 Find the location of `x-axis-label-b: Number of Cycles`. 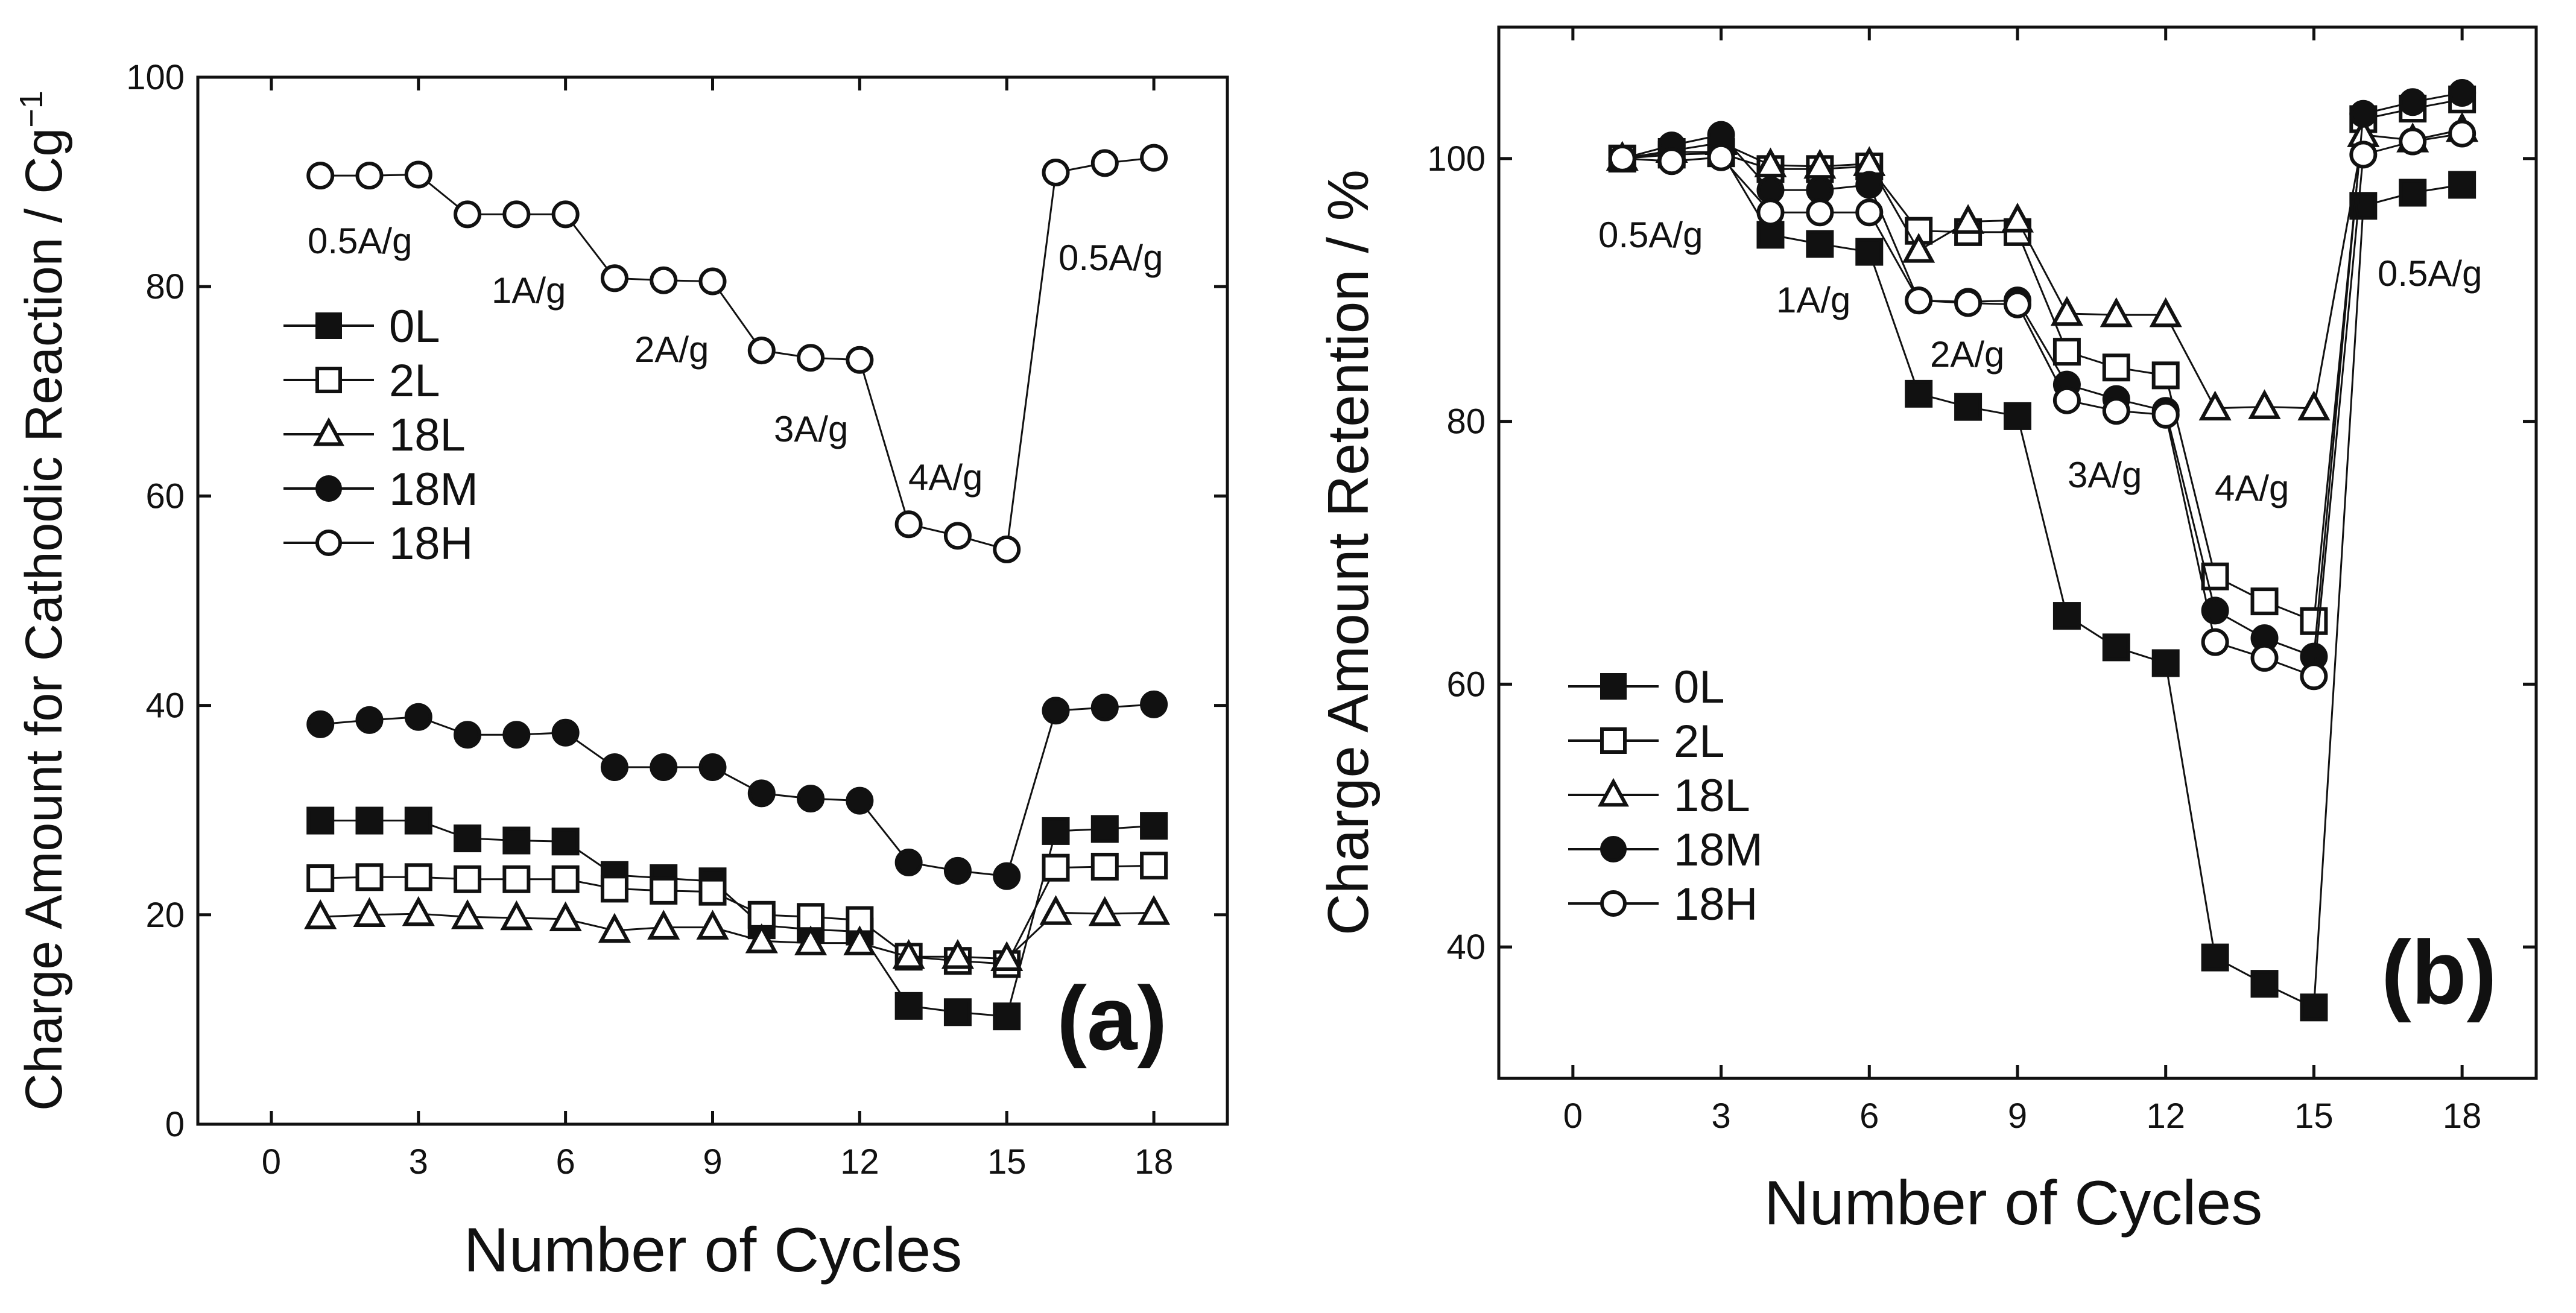

x-axis-label-b: Number of Cycles is located at coordinates (2013, 1203).